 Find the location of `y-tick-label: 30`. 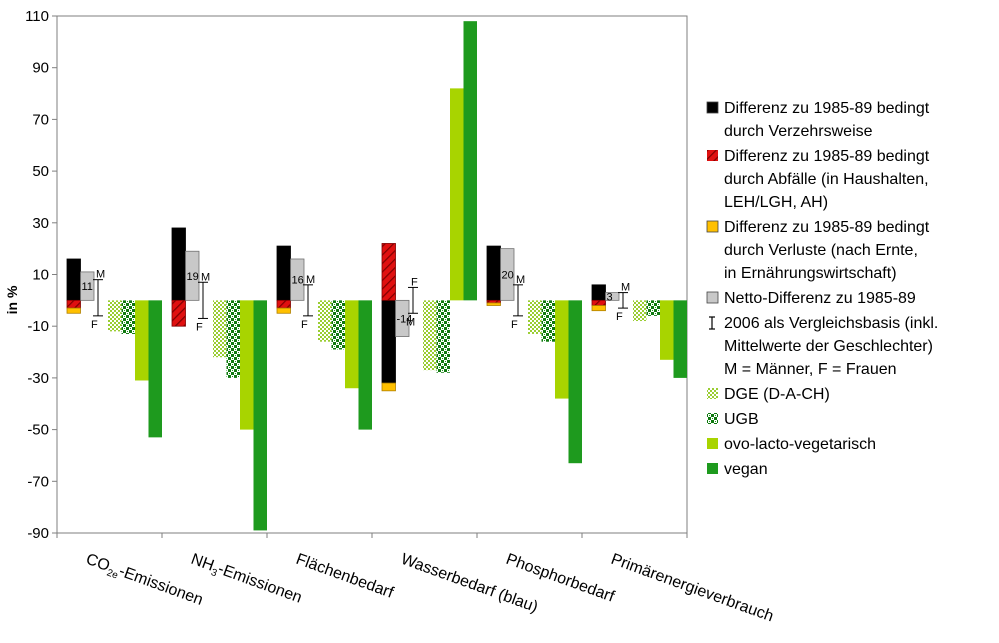

y-tick-label: 30 is located at coordinates (40, 223).